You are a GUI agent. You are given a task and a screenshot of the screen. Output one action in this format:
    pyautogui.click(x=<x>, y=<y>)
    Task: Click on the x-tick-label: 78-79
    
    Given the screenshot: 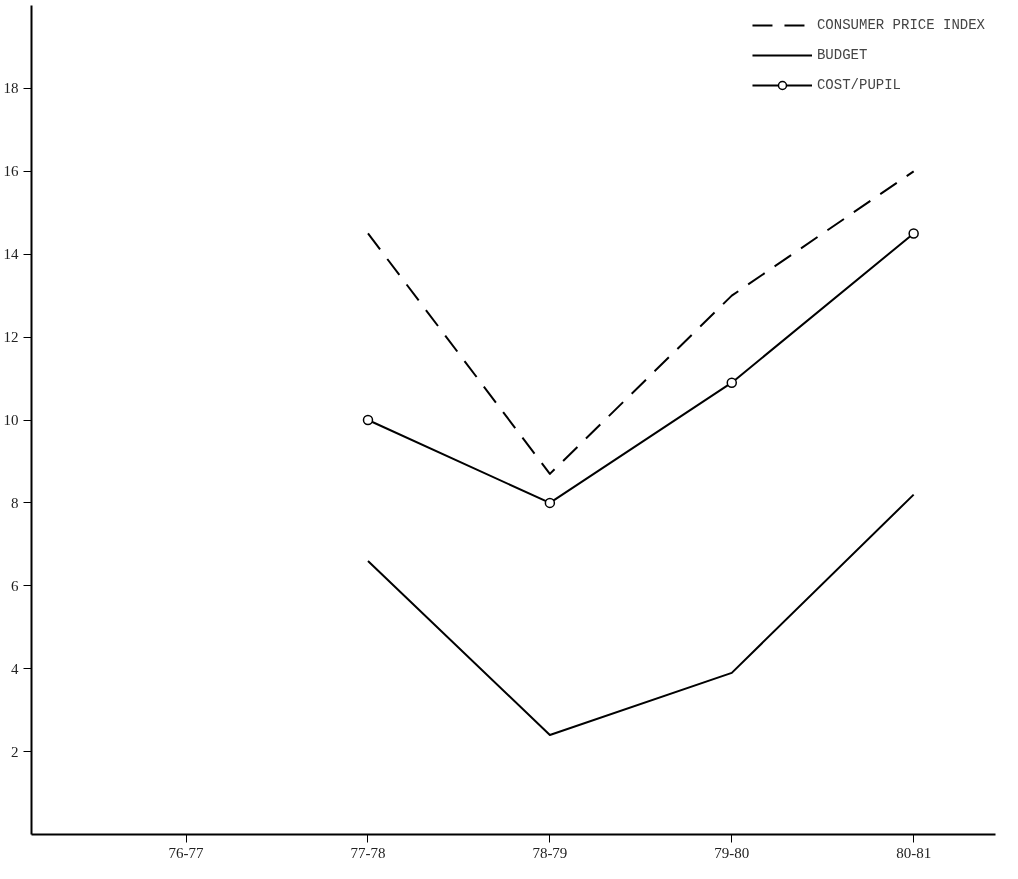 What is the action you would take?
    pyautogui.click(x=550, y=852)
    